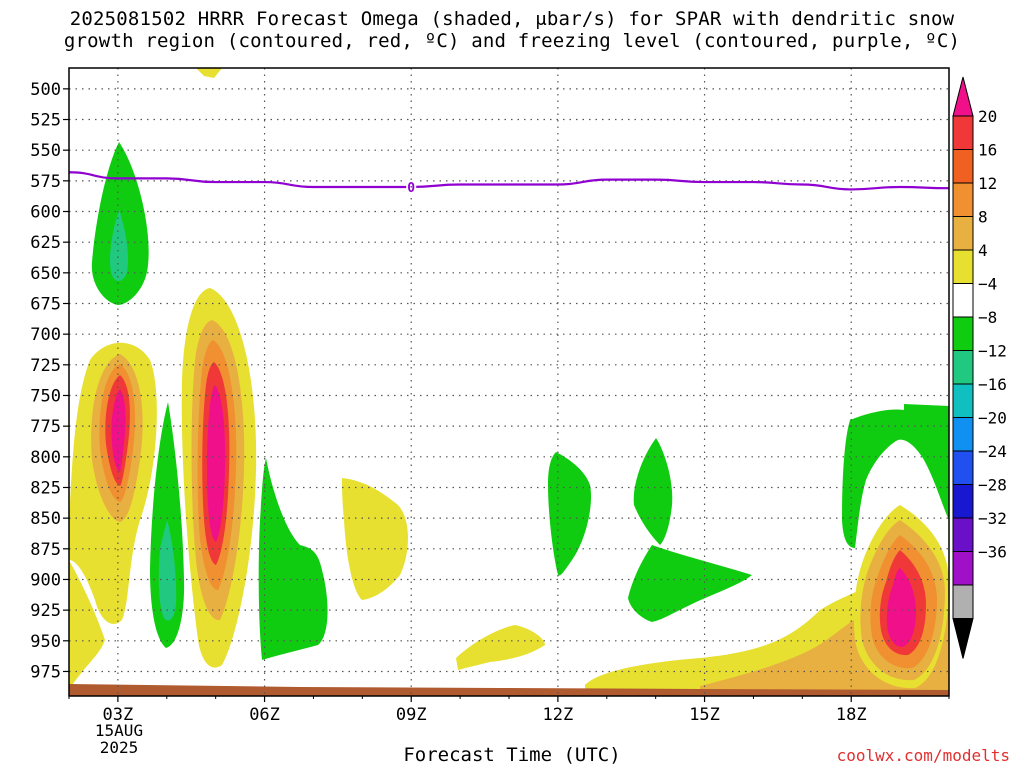 The height and width of the screenshot is (768, 1024). Describe the element at coordinates (45, 151) in the screenshot. I see `y-tick-label: 550` at that location.